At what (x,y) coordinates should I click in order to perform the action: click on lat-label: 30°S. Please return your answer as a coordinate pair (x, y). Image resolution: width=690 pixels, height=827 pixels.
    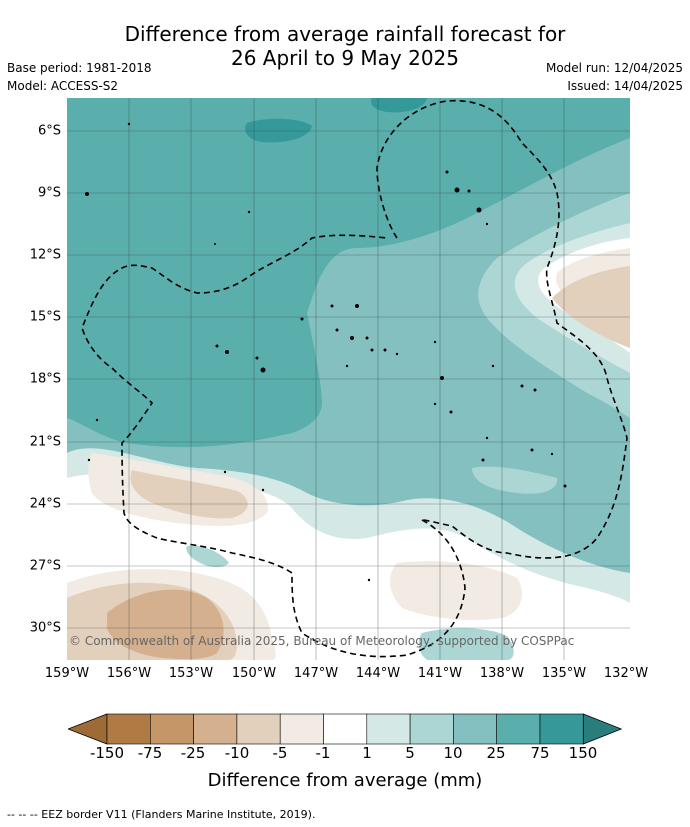
    Looking at the image, I should click on (45, 628).